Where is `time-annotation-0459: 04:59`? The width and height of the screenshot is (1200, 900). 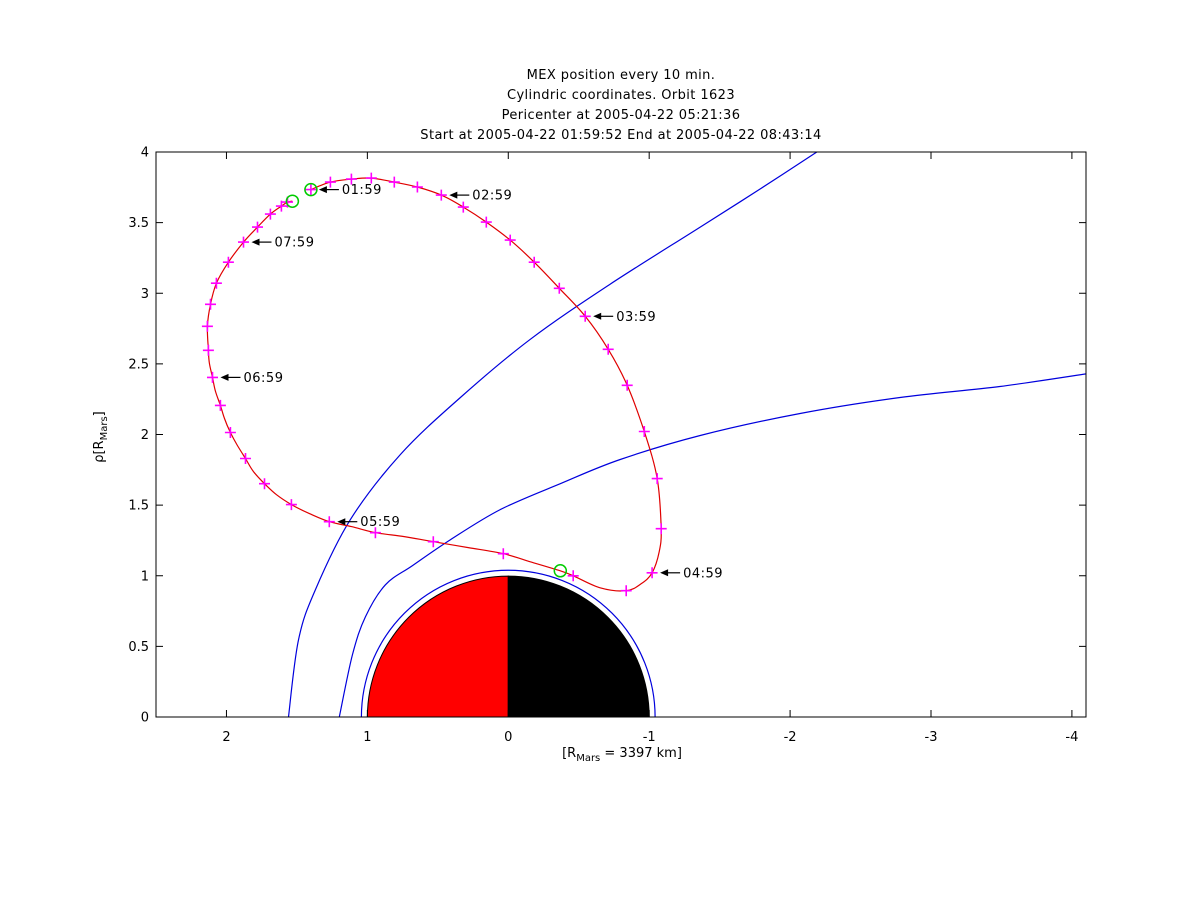 time-annotation-0459: 04:59 is located at coordinates (691, 573).